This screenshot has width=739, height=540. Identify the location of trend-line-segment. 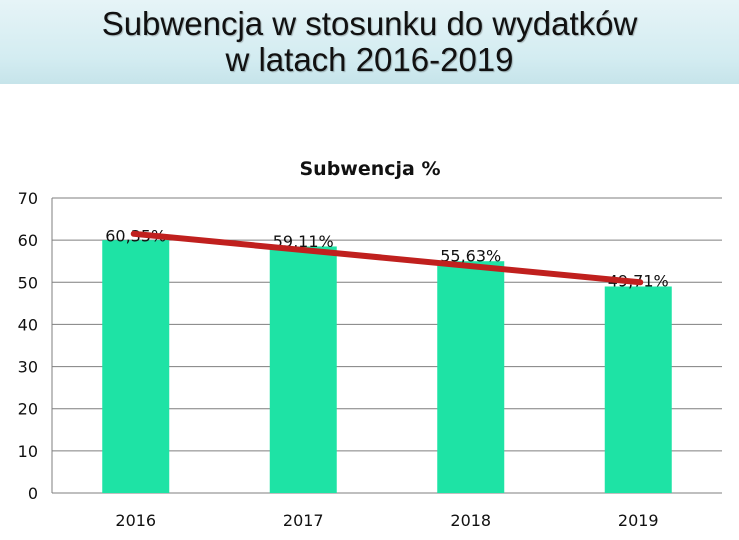
(387, 258).